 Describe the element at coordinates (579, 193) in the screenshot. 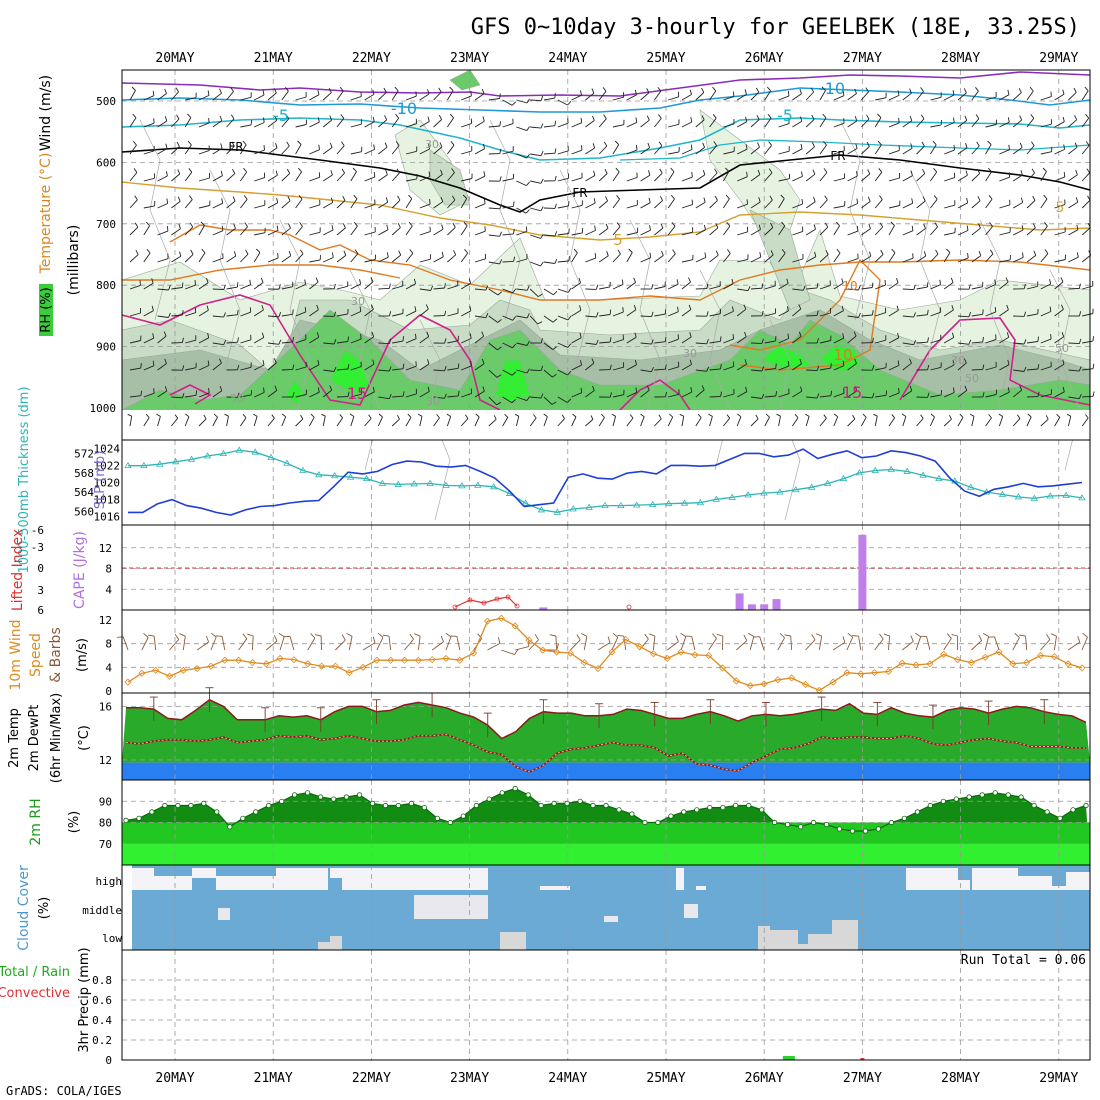

I see `contour-label: FR` at that location.